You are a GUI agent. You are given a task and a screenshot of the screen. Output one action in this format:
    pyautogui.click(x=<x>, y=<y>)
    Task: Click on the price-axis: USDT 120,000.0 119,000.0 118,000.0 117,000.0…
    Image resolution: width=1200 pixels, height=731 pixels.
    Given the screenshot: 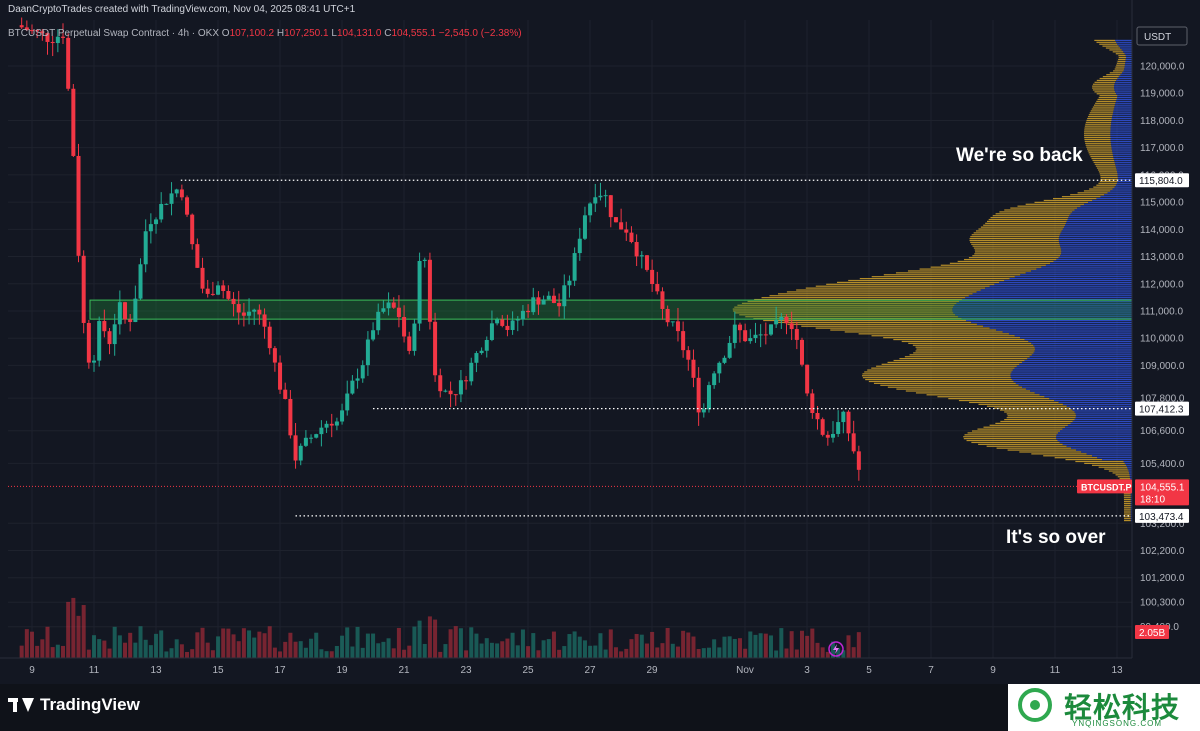 What is the action you would take?
    pyautogui.click(x=1165, y=342)
    